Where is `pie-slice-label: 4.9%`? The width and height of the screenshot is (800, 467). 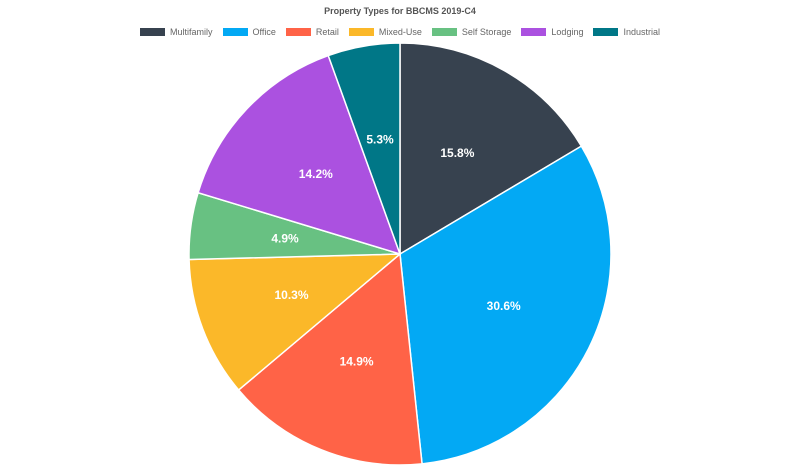 pie-slice-label: 4.9% is located at coordinates (285, 239).